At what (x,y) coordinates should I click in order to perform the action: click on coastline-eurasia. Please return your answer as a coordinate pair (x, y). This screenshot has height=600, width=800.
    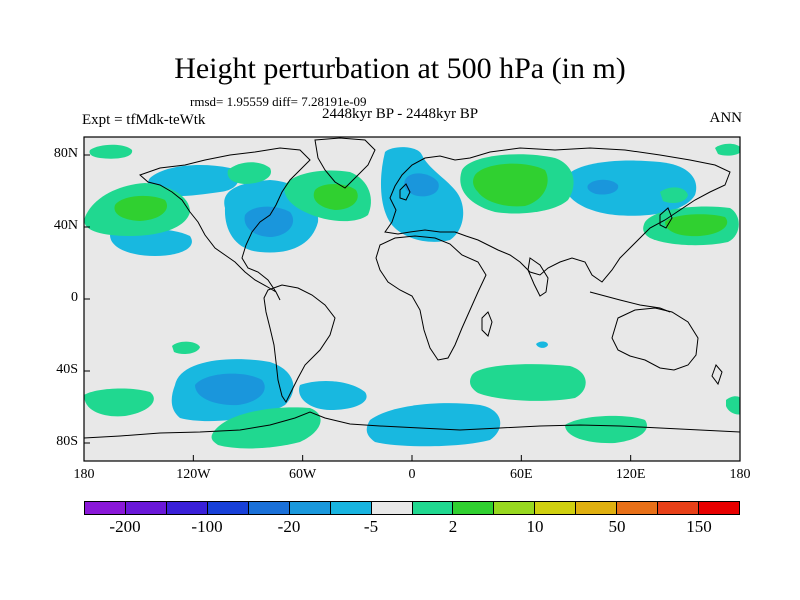
    Looking at the image, I should click on (557, 215).